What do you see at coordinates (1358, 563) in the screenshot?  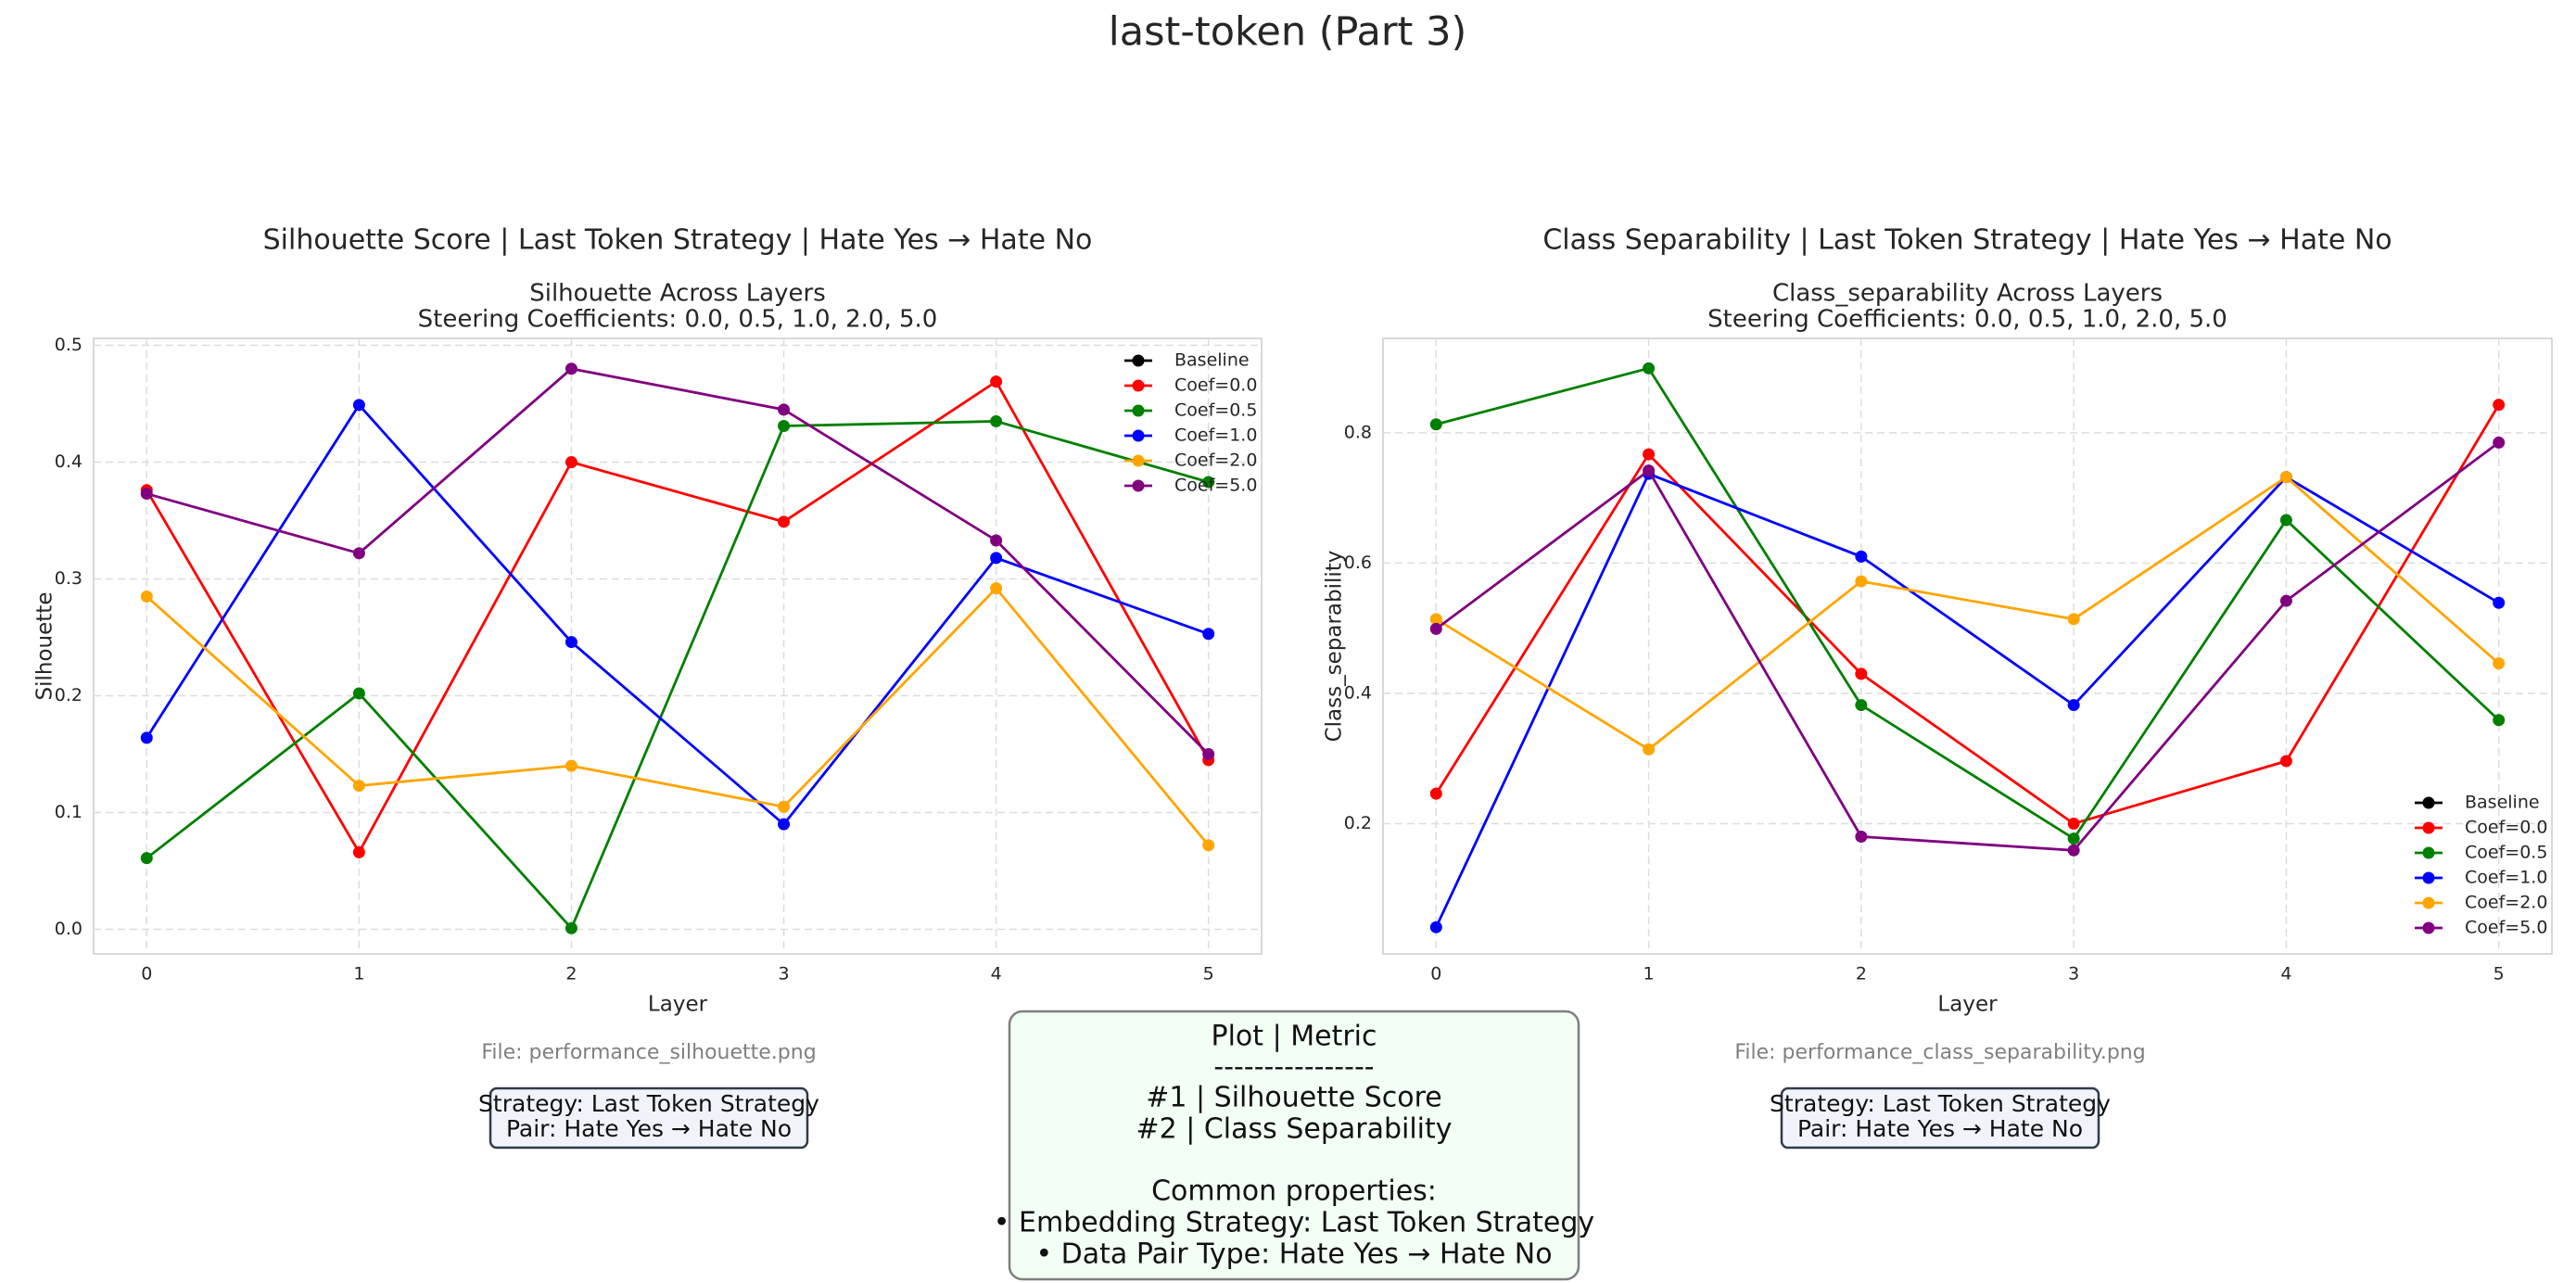 I see `y-tick-label: 0.6` at bounding box center [1358, 563].